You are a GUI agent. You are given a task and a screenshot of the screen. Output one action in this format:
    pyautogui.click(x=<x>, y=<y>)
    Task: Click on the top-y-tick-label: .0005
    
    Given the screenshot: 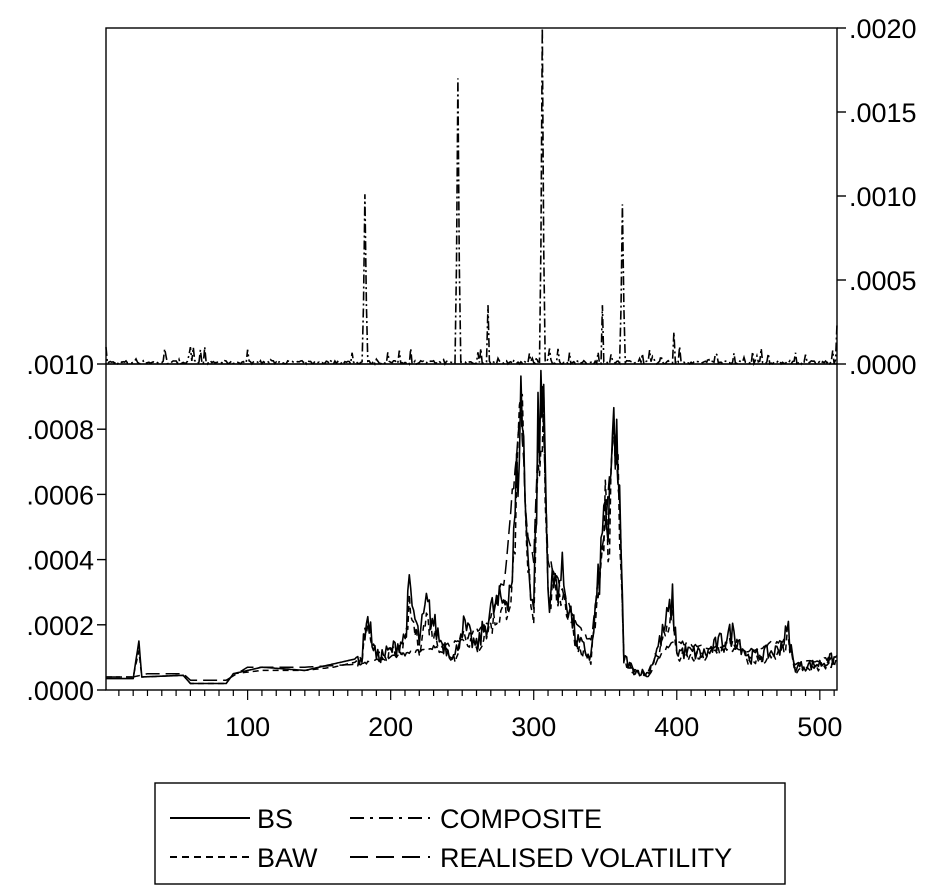 What is the action you would take?
    pyautogui.click(x=883, y=281)
    